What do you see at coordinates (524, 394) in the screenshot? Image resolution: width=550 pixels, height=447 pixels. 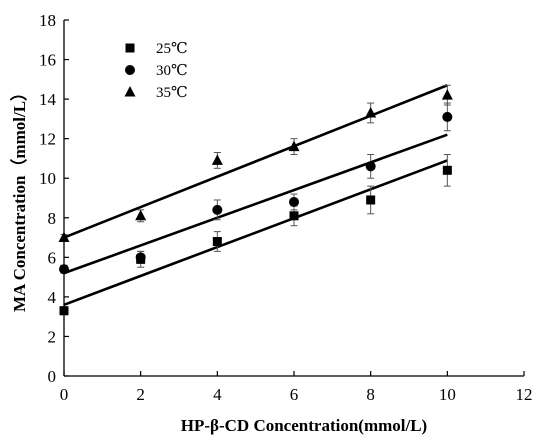 I see `x-tick-label: 12` at bounding box center [524, 394].